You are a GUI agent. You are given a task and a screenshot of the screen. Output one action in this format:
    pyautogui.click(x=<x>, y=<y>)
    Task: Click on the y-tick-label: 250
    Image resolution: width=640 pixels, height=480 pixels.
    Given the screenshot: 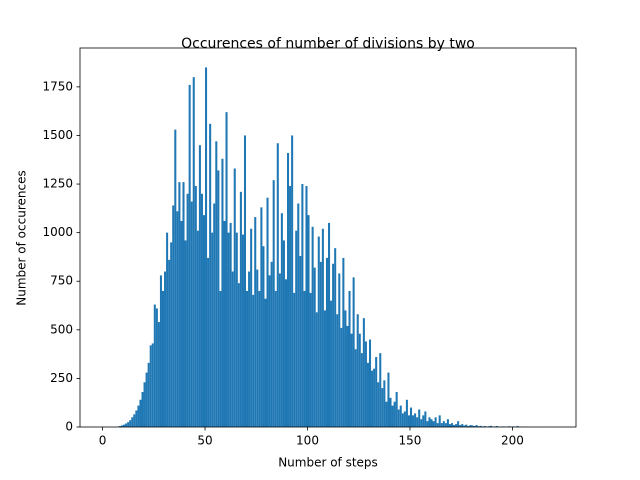 What is the action you would take?
    pyautogui.click(x=61, y=378)
    